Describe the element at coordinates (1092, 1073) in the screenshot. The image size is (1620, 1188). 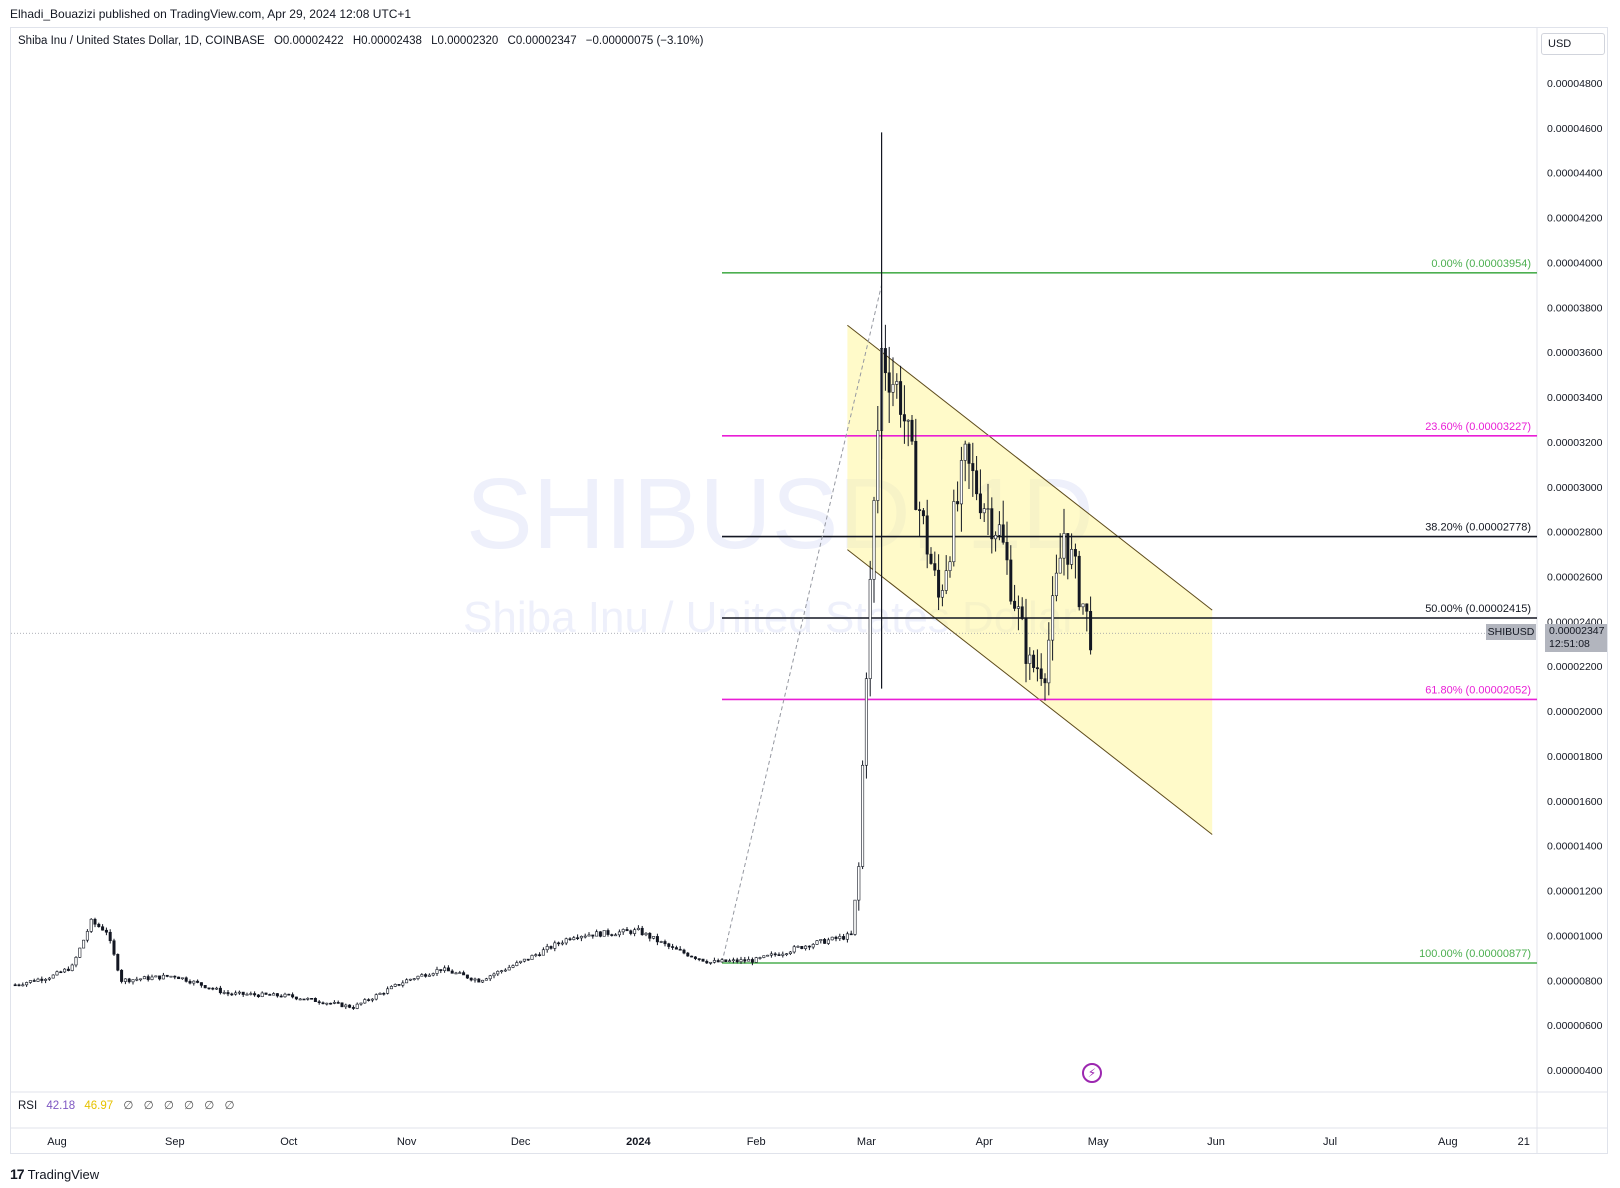
I see `lightning-icon: ⚡` at that location.